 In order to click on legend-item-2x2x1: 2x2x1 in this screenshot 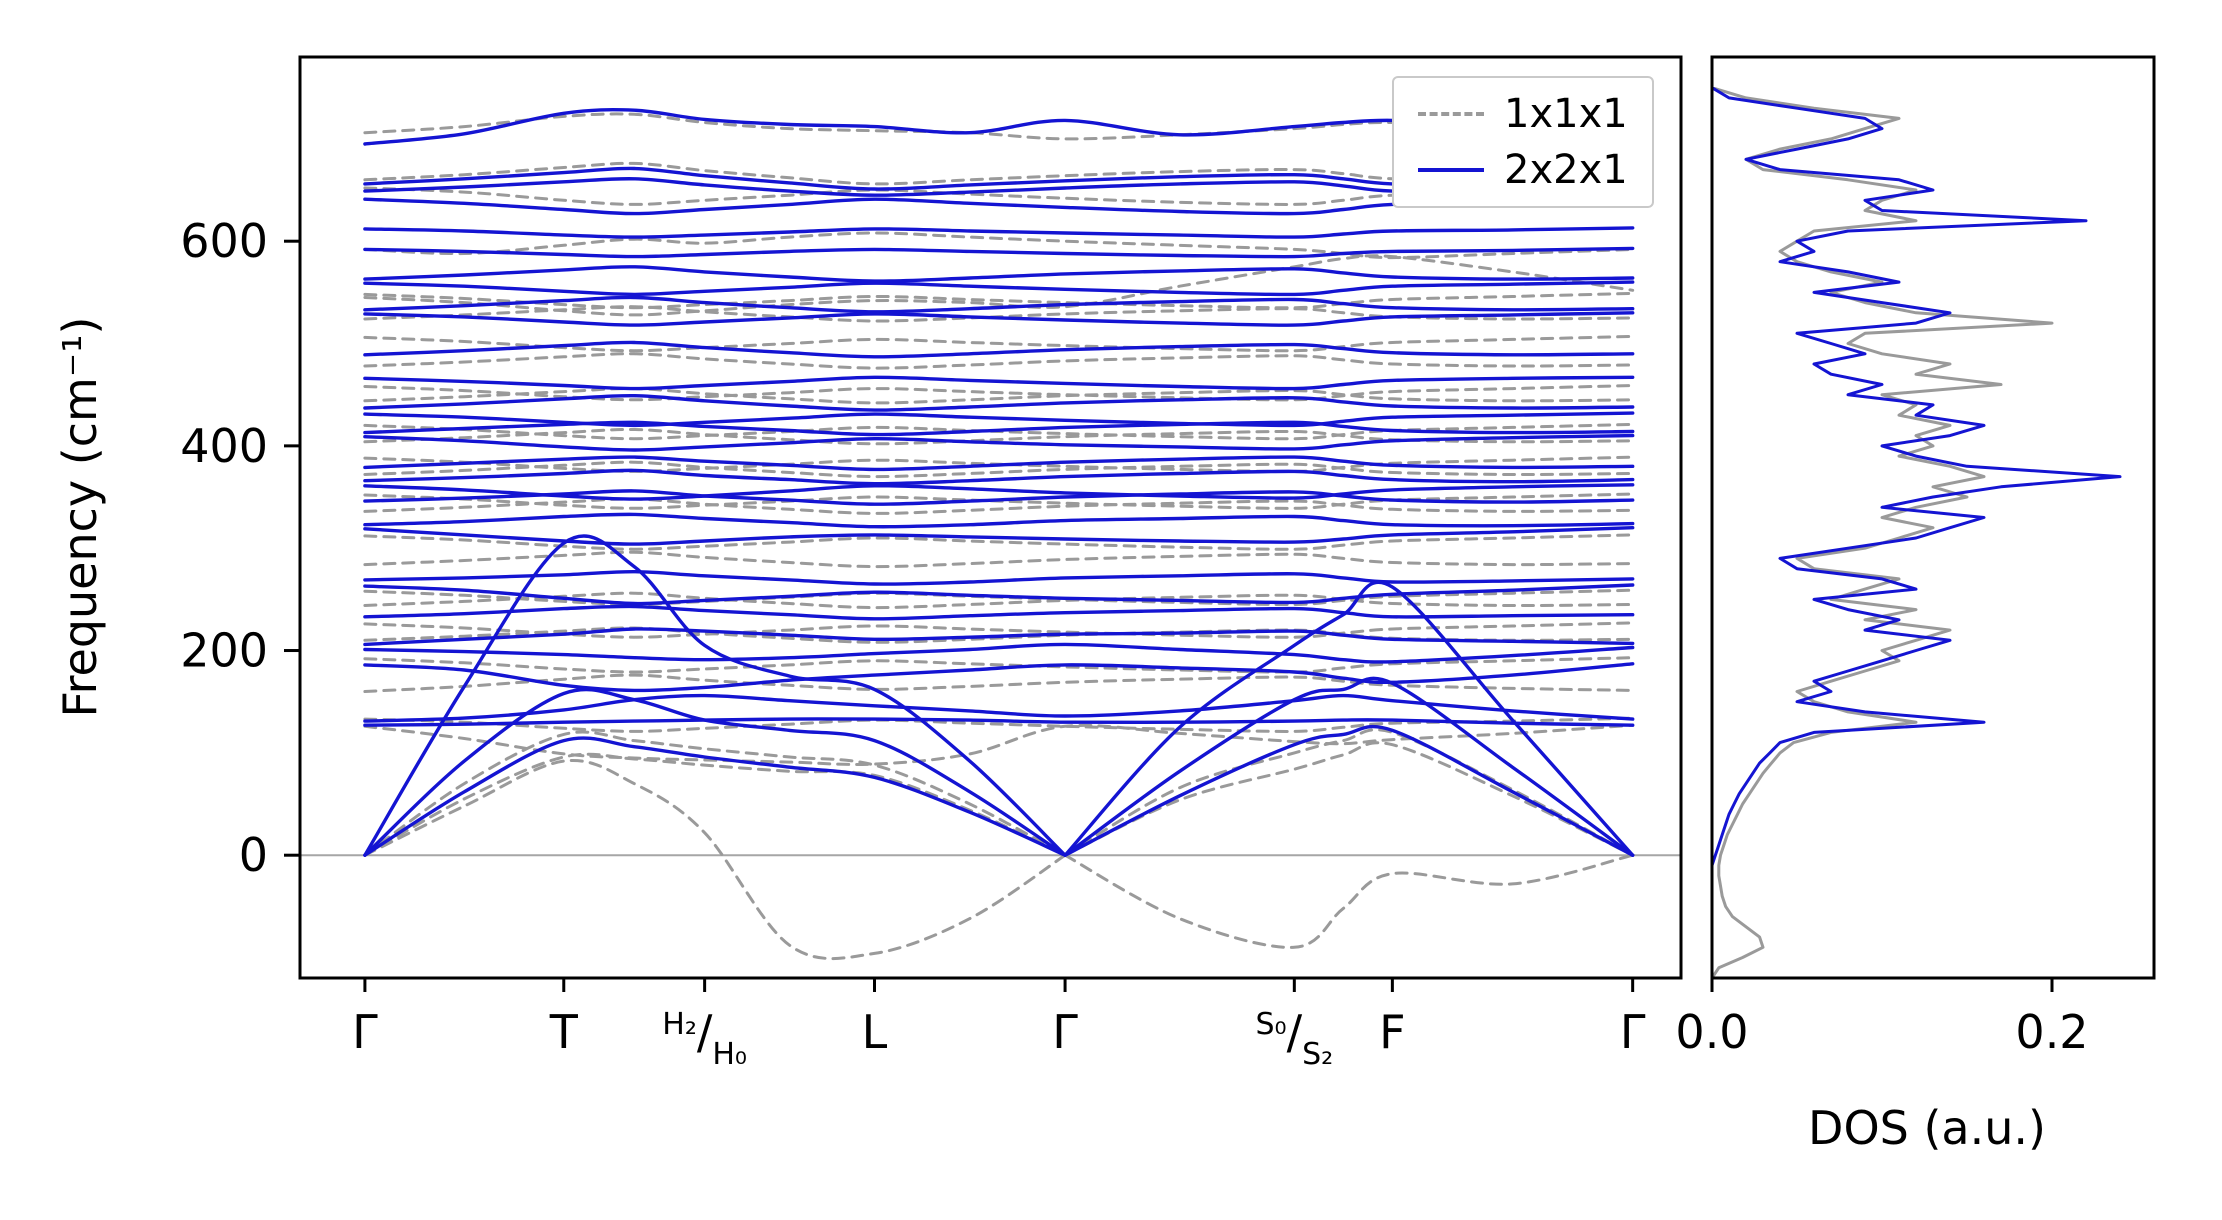, I will do `click(1523, 170)`.